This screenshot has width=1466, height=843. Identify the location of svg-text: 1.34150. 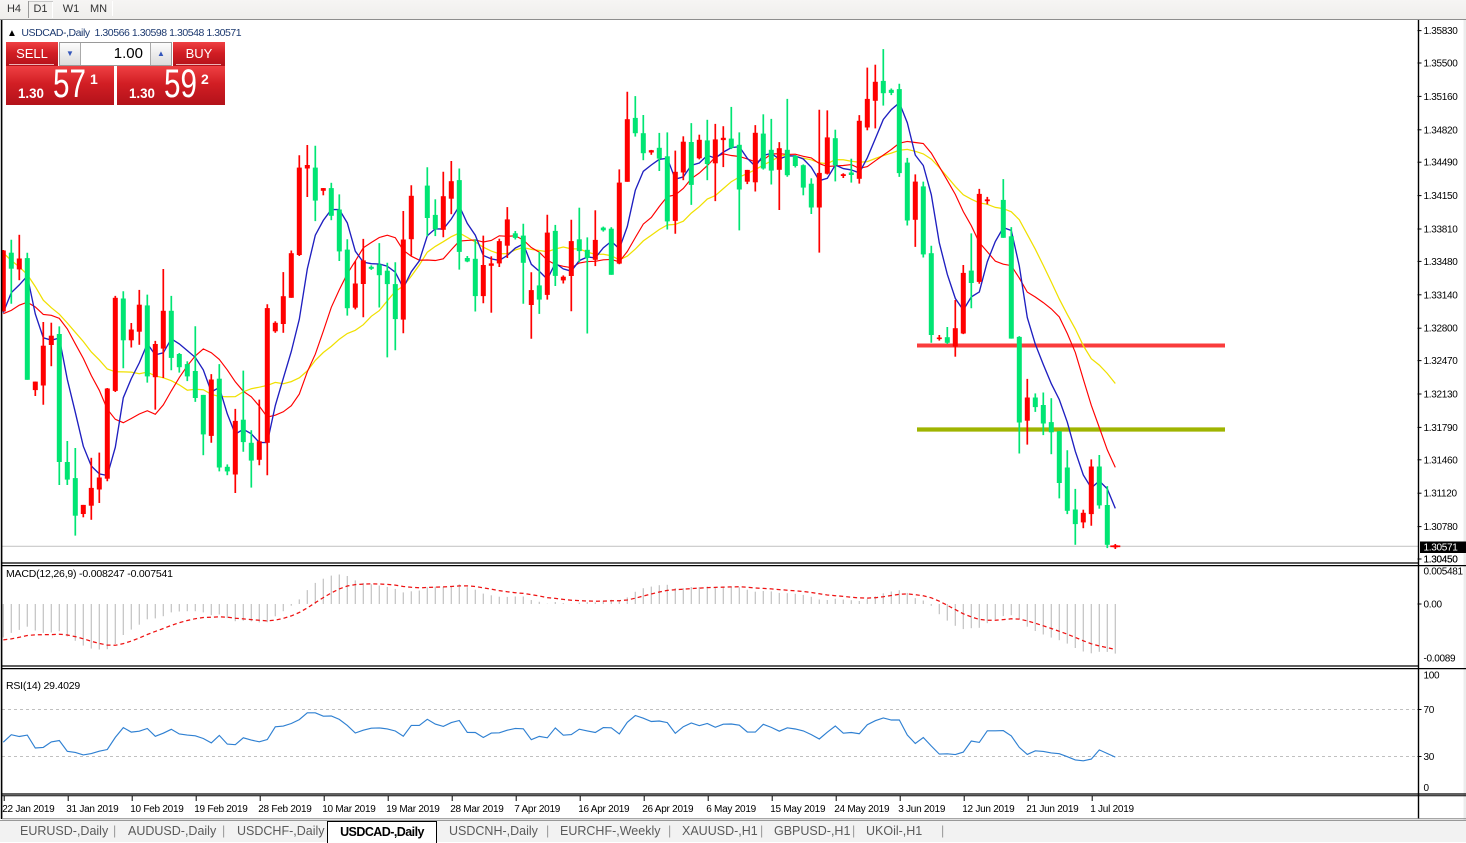
(1441, 196).